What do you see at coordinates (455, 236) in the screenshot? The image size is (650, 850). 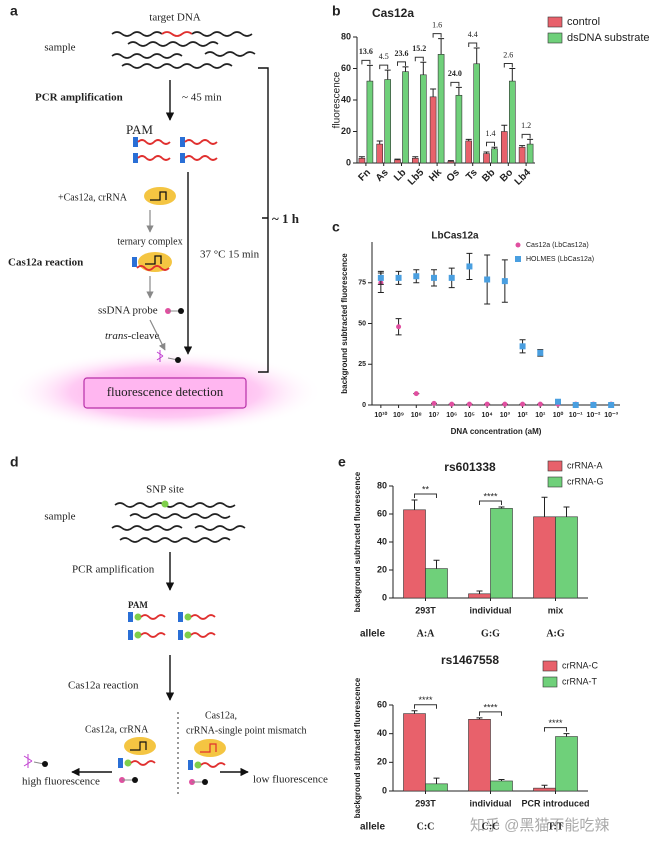 I see `chart-title: LbCas12a` at bounding box center [455, 236].